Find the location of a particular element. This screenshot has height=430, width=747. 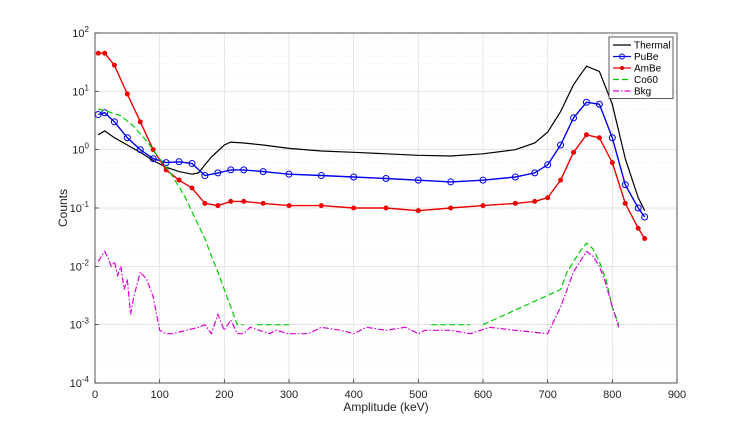

y-tick-label: 10⁰ is located at coordinates (80, 149).